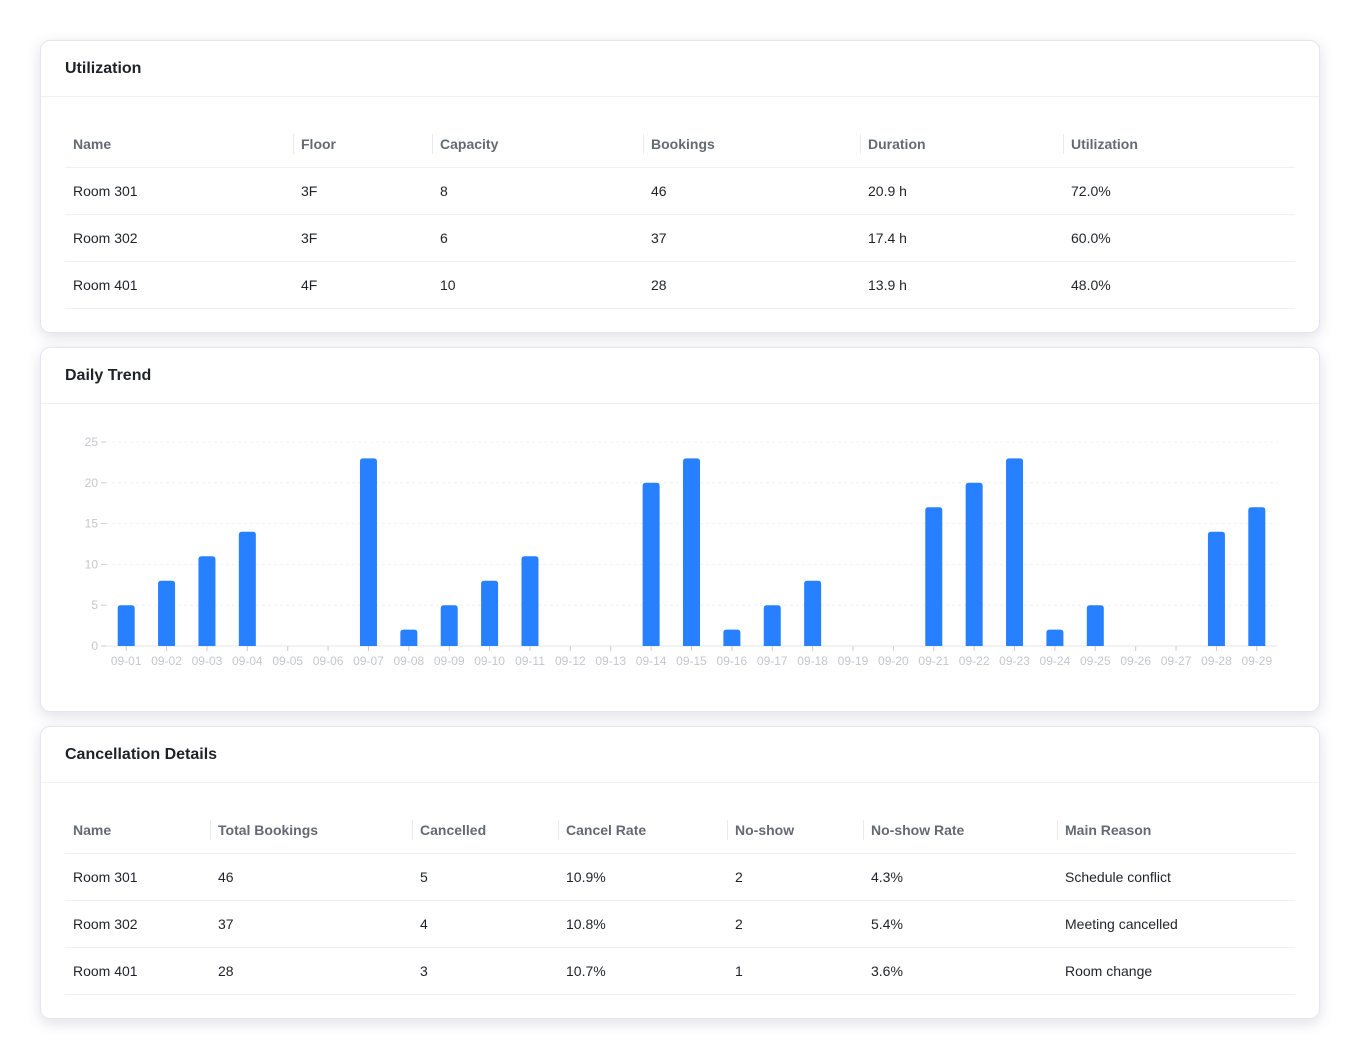 This screenshot has width=1360, height=1059. Describe the element at coordinates (732, 661) in the screenshot. I see `x-tick-label: 09-16` at that location.